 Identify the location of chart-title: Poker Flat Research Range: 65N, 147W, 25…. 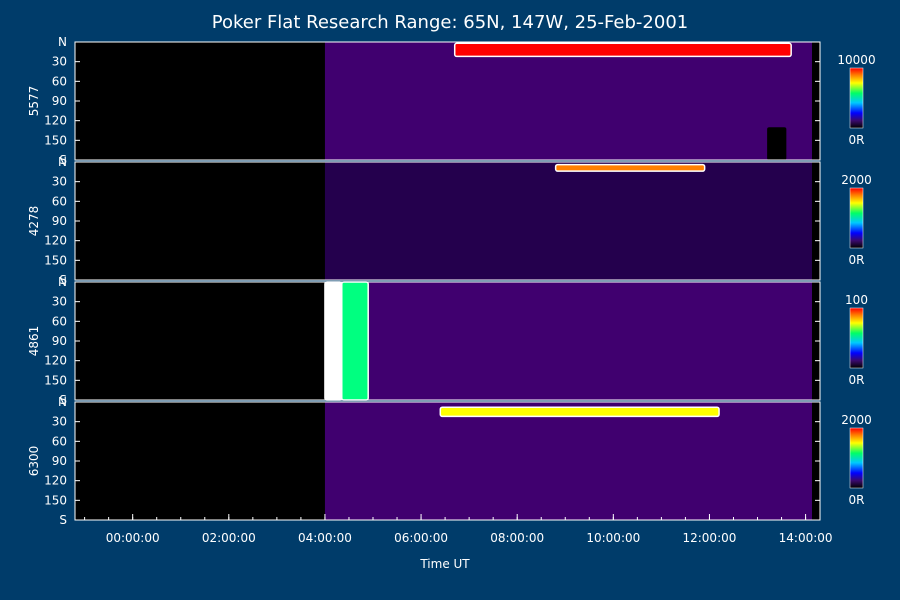
(450, 22).